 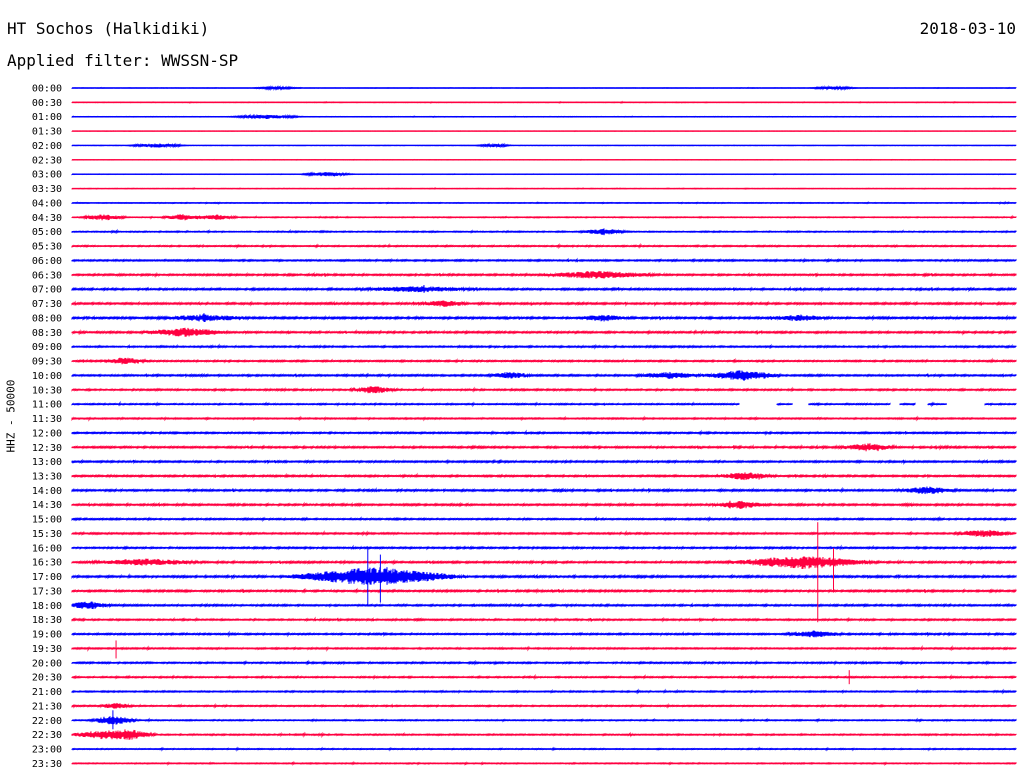 What do you see at coordinates (47, 160) in the screenshot?
I see `row-label: 02:30` at bounding box center [47, 160].